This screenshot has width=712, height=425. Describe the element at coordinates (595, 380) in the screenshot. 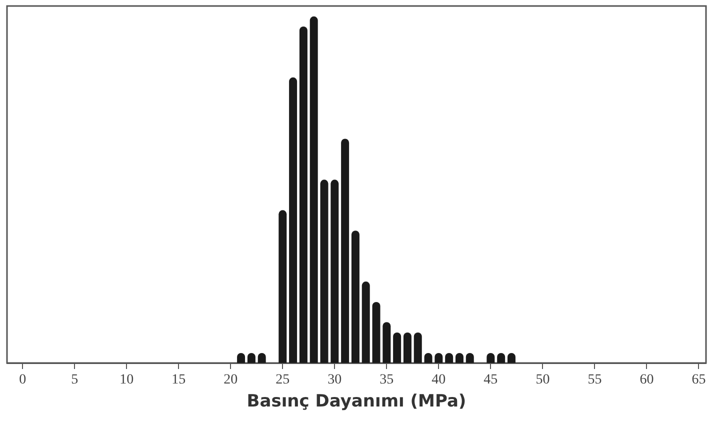

I see `x-tick-label: 55` at that location.